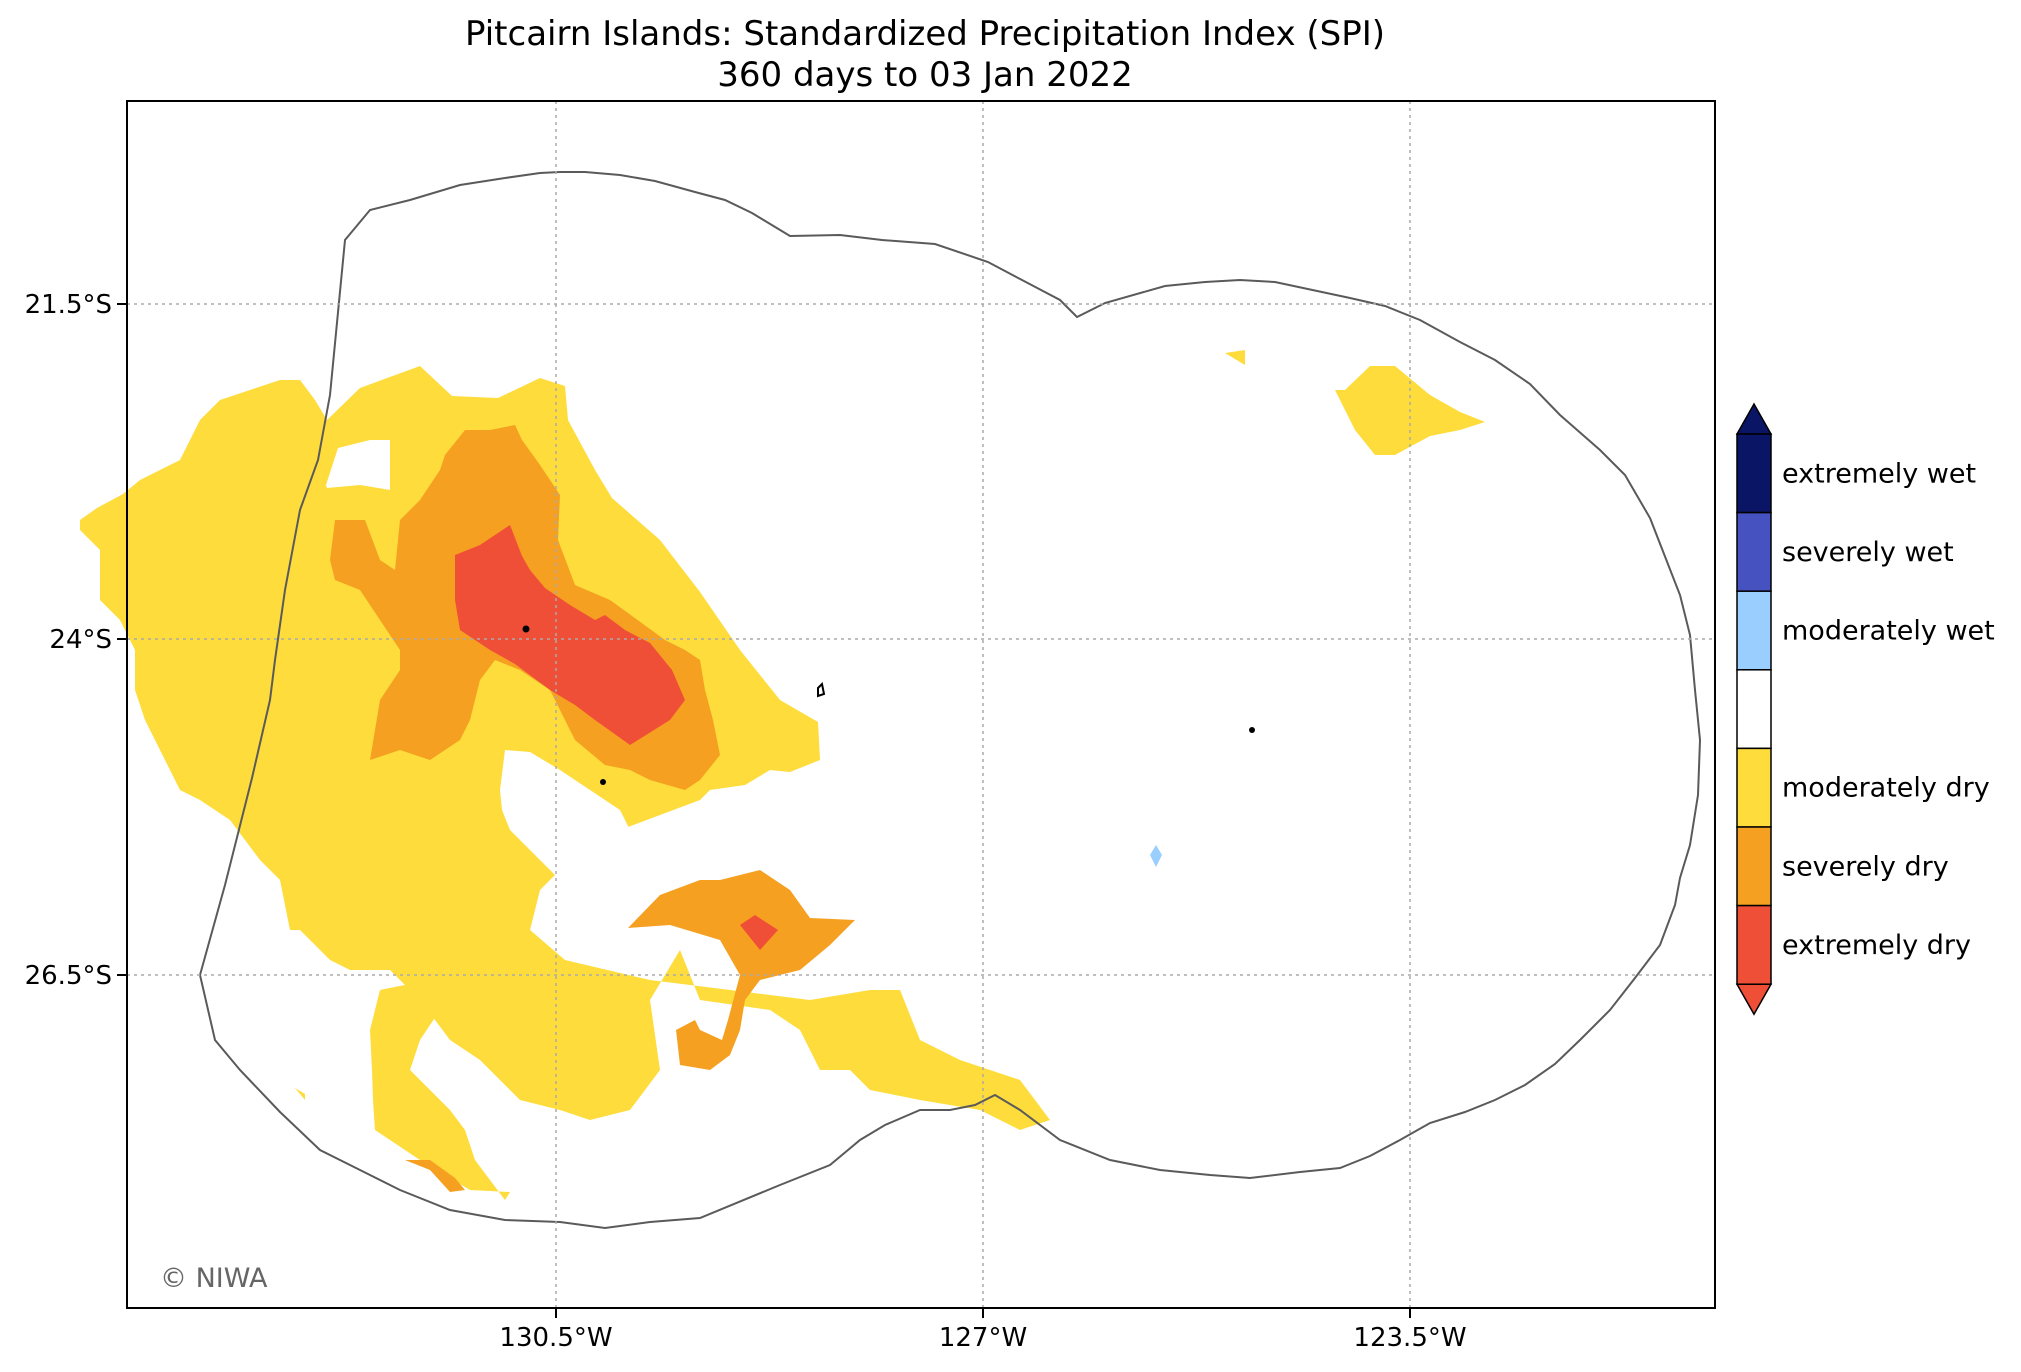  What do you see at coordinates (68, 305) in the screenshot?
I see `lat-label-1: 21.5°S` at bounding box center [68, 305].